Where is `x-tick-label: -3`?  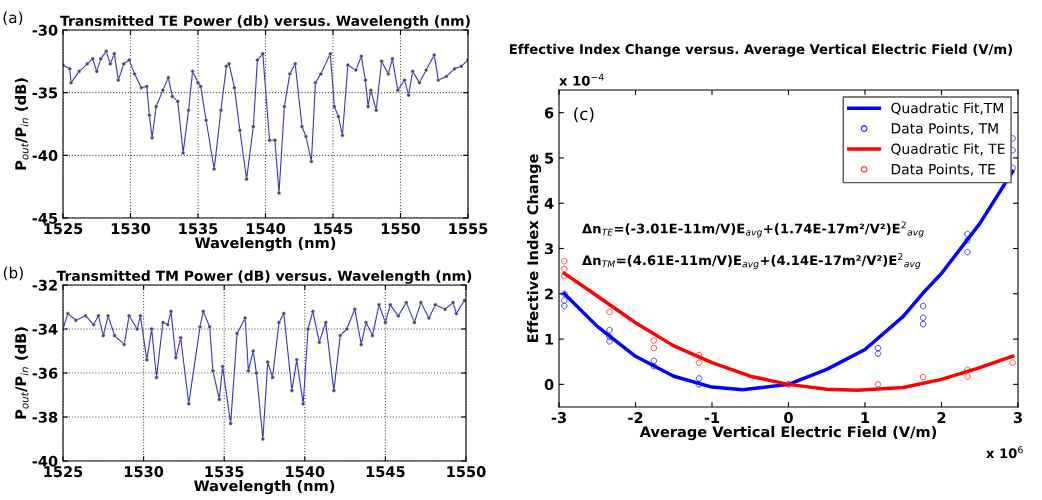
x-tick-label: -3 is located at coordinates (558, 418).